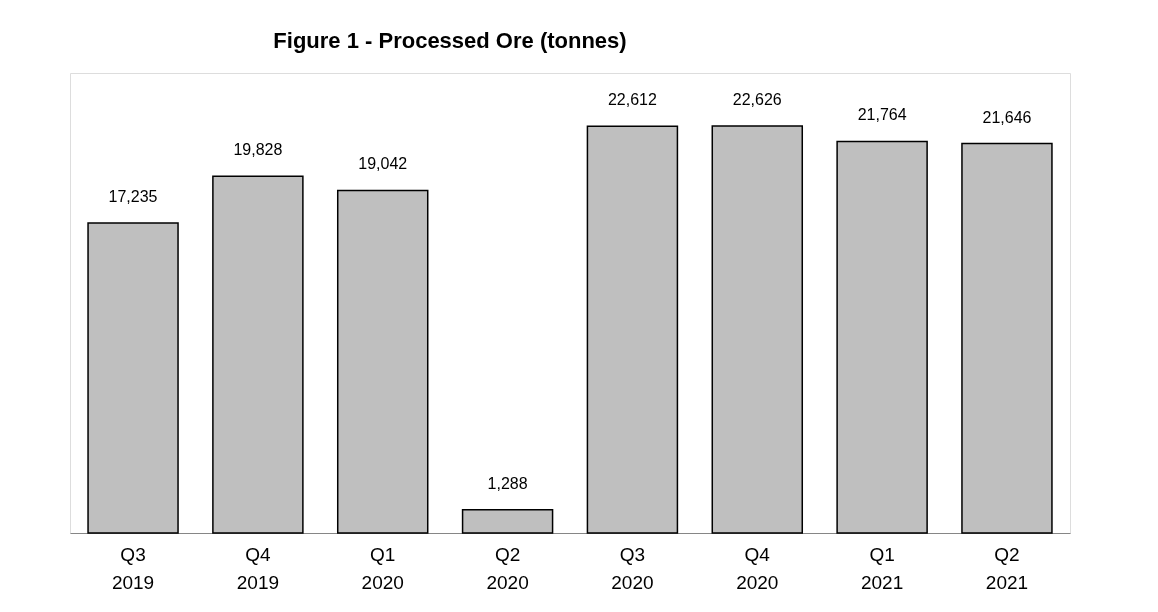  What do you see at coordinates (258, 568) in the screenshot?
I see `x-tick-label: Q4 2019` at bounding box center [258, 568].